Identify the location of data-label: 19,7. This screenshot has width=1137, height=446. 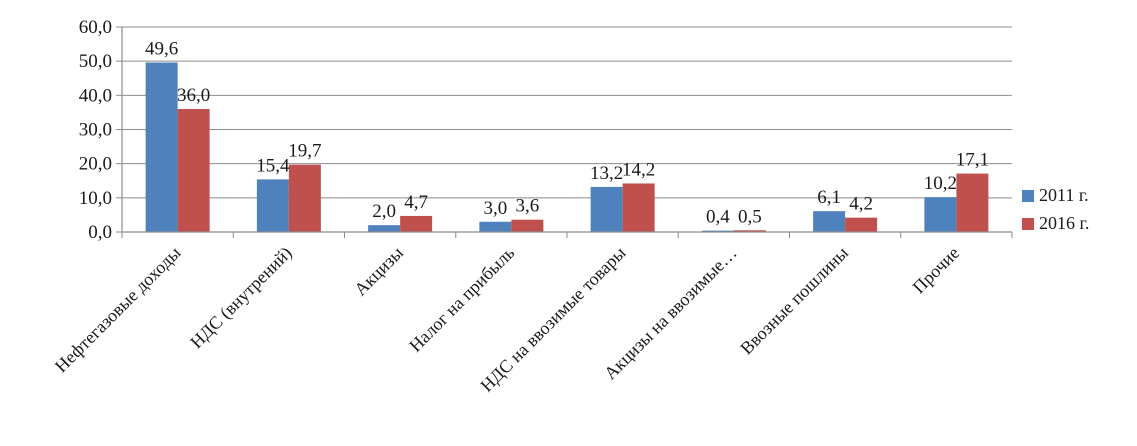
(304, 151).